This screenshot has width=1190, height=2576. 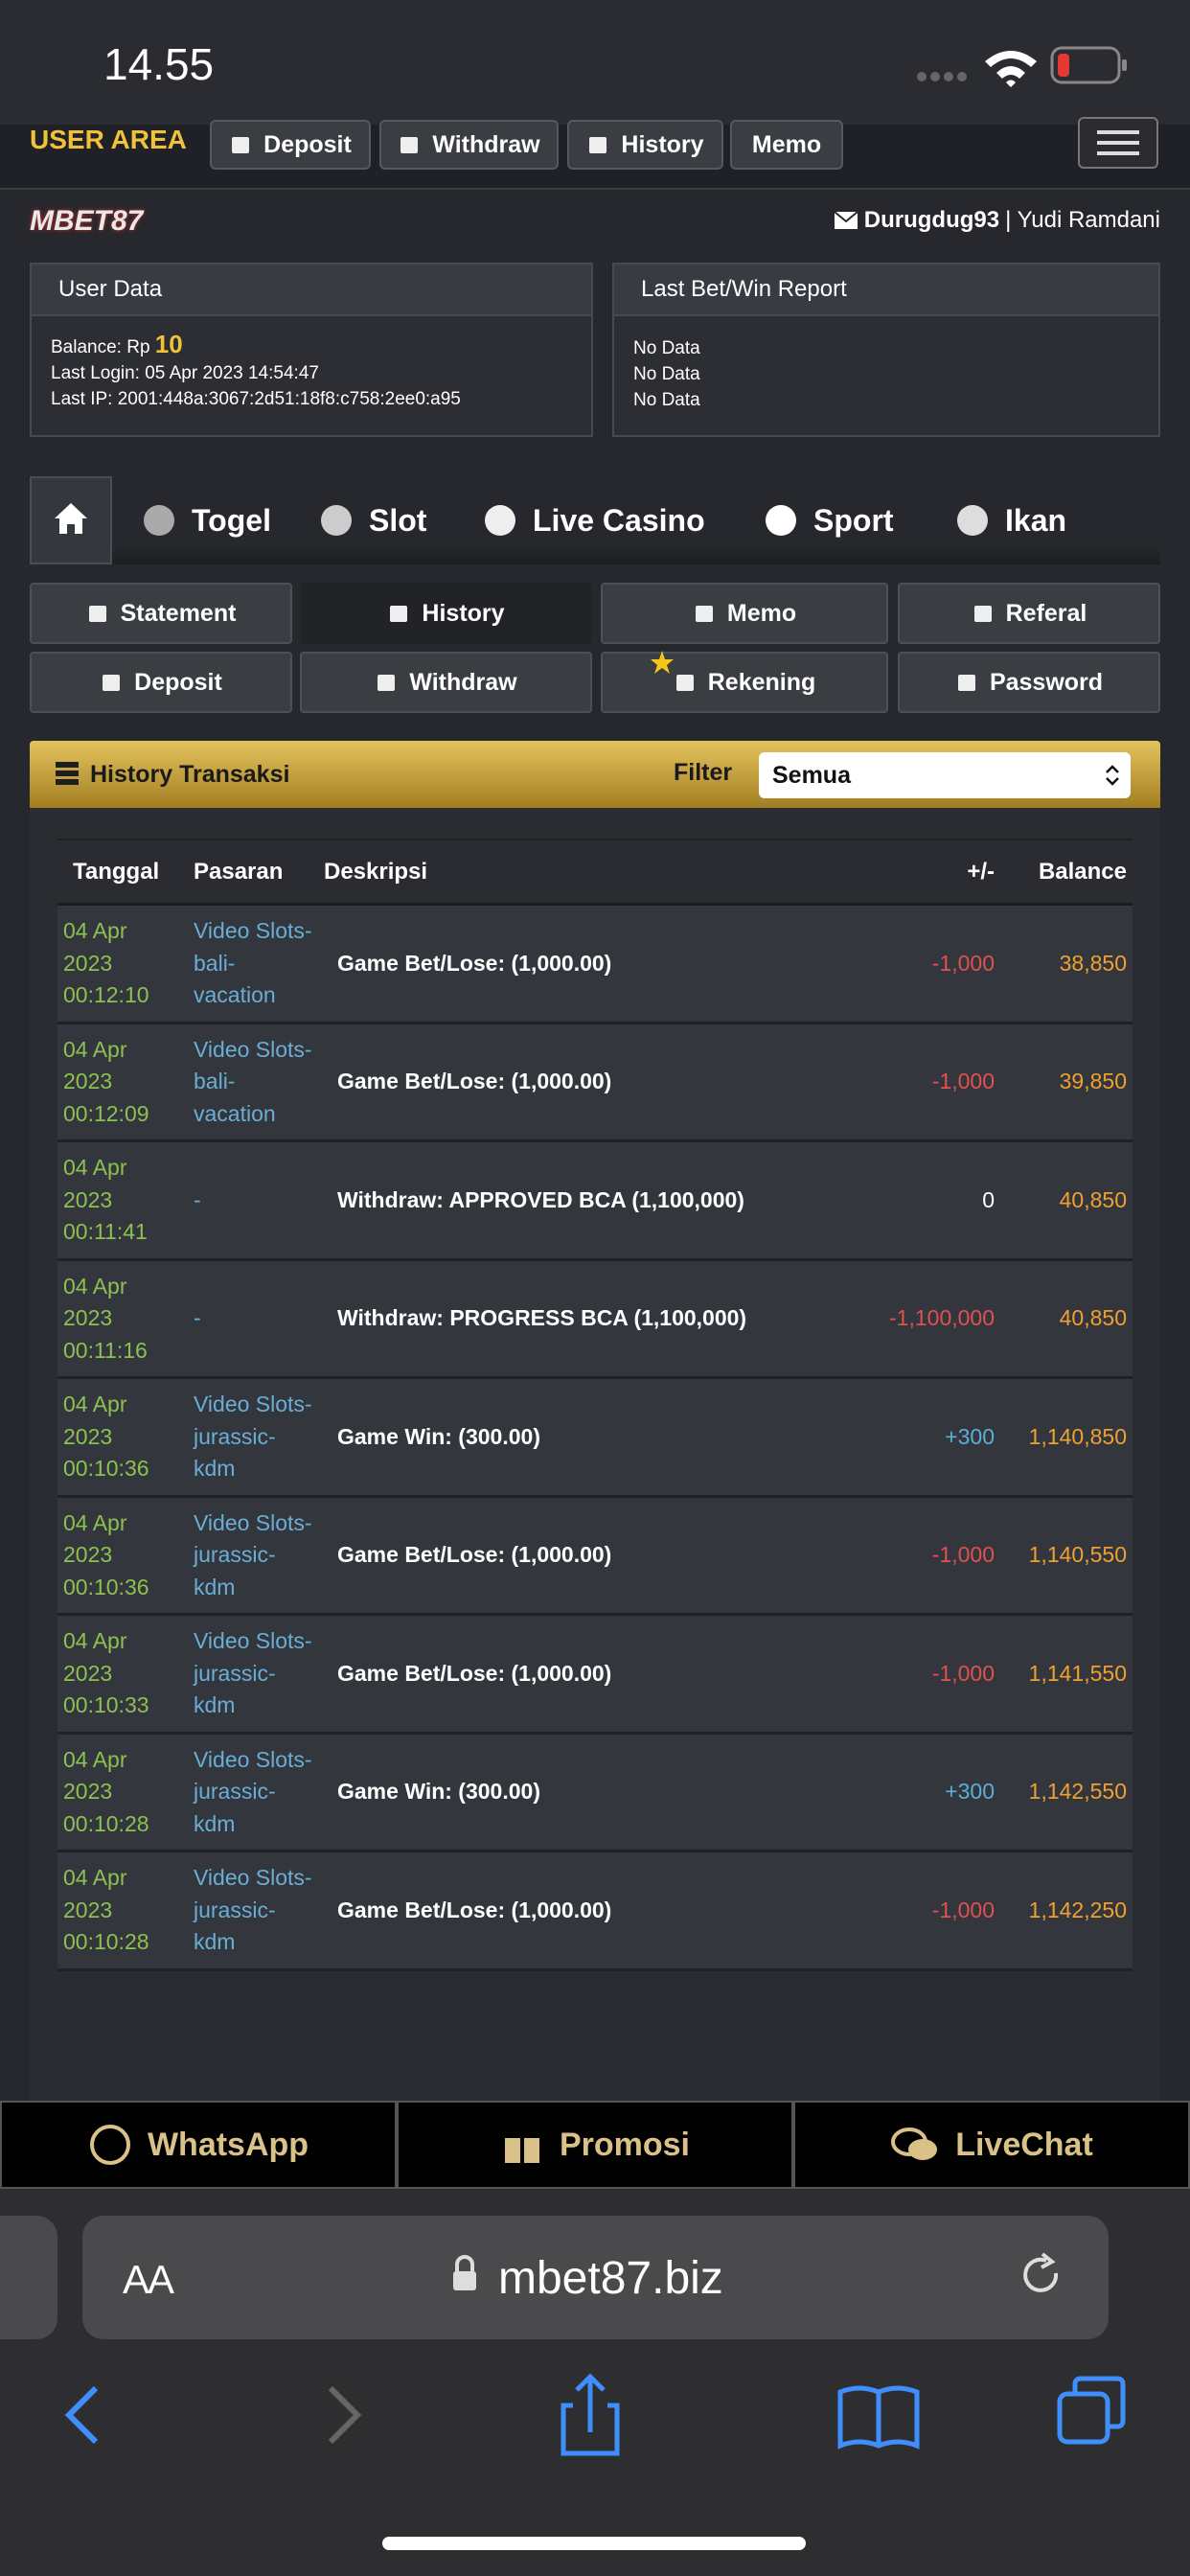 I want to click on nav-button: History, so click(x=645, y=145).